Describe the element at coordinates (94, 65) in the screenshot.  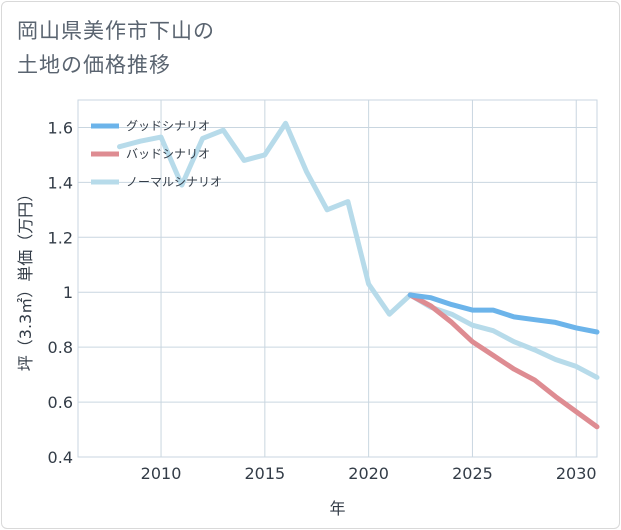
I see `chart-title-line-2: 土地の価格推移` at that location.